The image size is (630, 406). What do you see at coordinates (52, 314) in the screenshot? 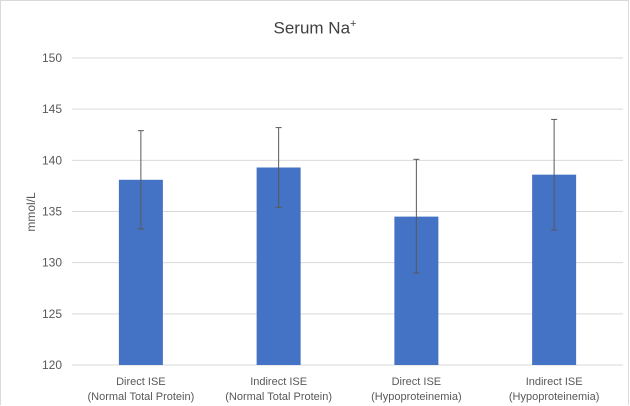
I see `y-tick-label: 125` at bounding box center [52, 314].